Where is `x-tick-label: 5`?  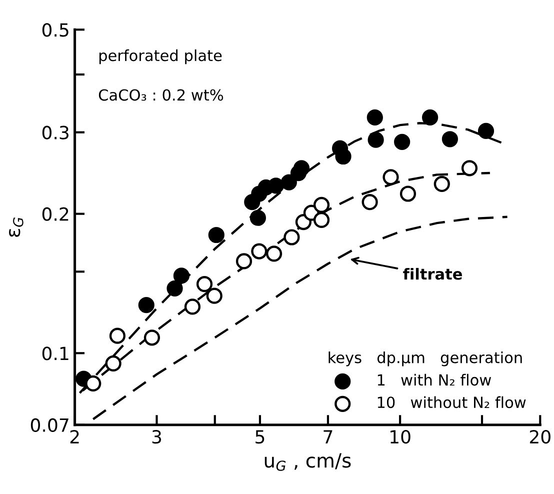 x-tick-label: 5 is located at coordinates (260, 437).